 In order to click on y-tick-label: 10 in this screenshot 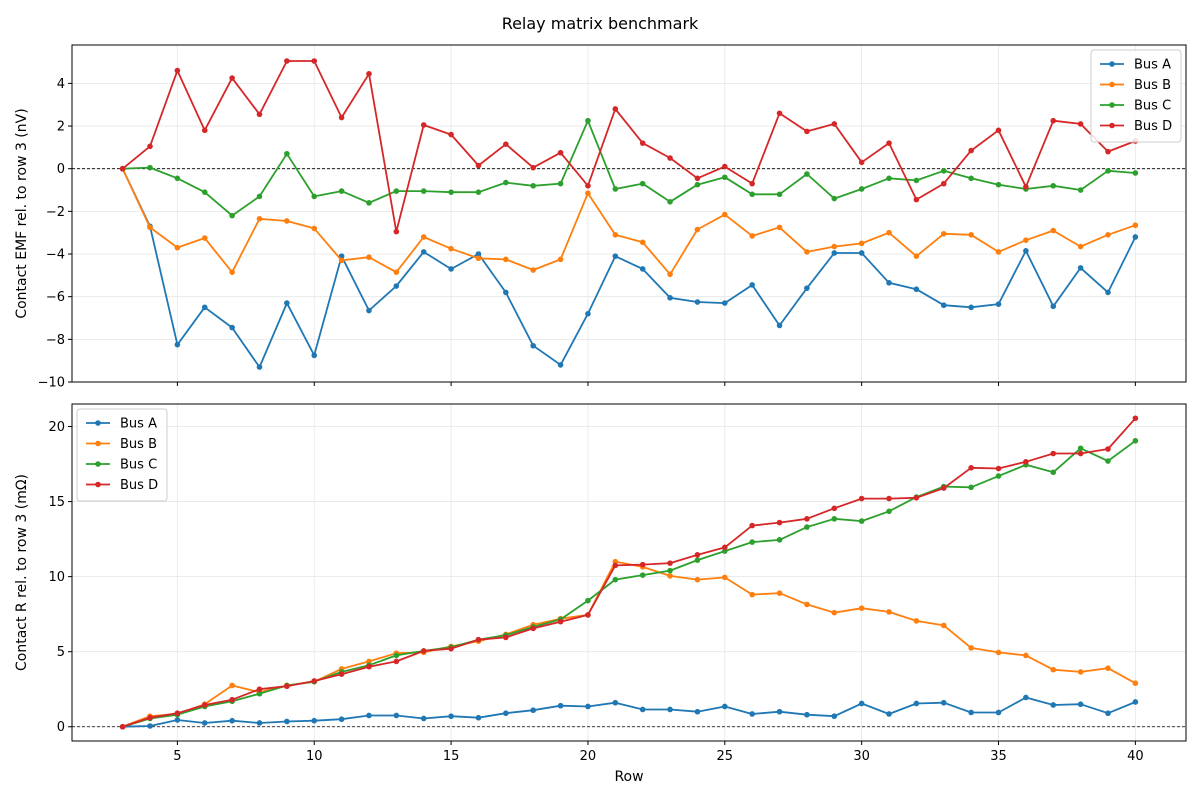, I will do `click(56, 577)`.